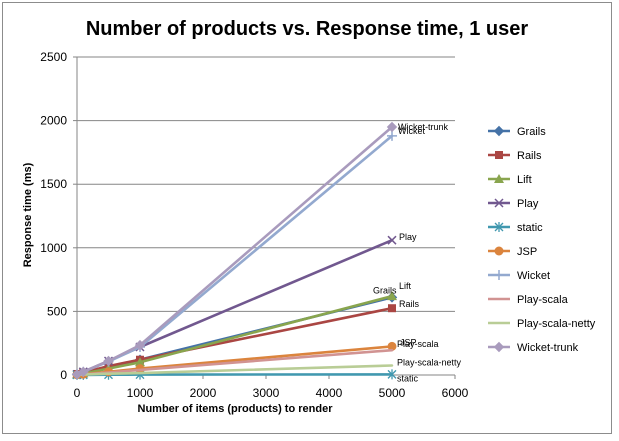 Image resolution: width=619 pixels, height=441 pixels. Describe the element at coordinates (418, 344) in the screenshot. I see `end-label: Play-scala` at that location.